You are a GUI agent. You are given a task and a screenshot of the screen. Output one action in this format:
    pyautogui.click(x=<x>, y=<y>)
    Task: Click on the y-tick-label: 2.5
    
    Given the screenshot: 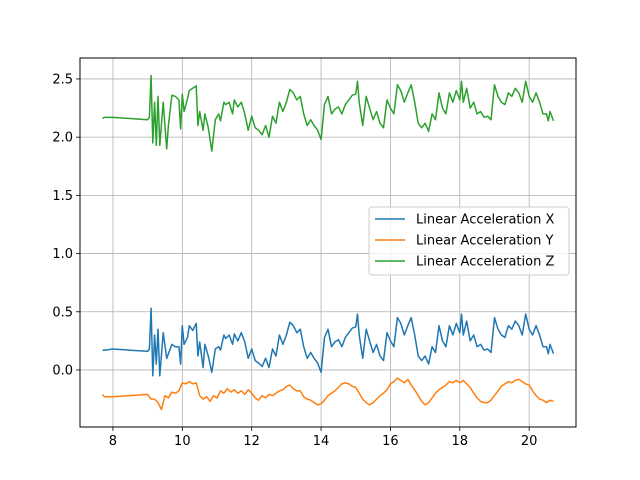 What is the action you would take?
    pyautogui.click(x=62, y=79)
    